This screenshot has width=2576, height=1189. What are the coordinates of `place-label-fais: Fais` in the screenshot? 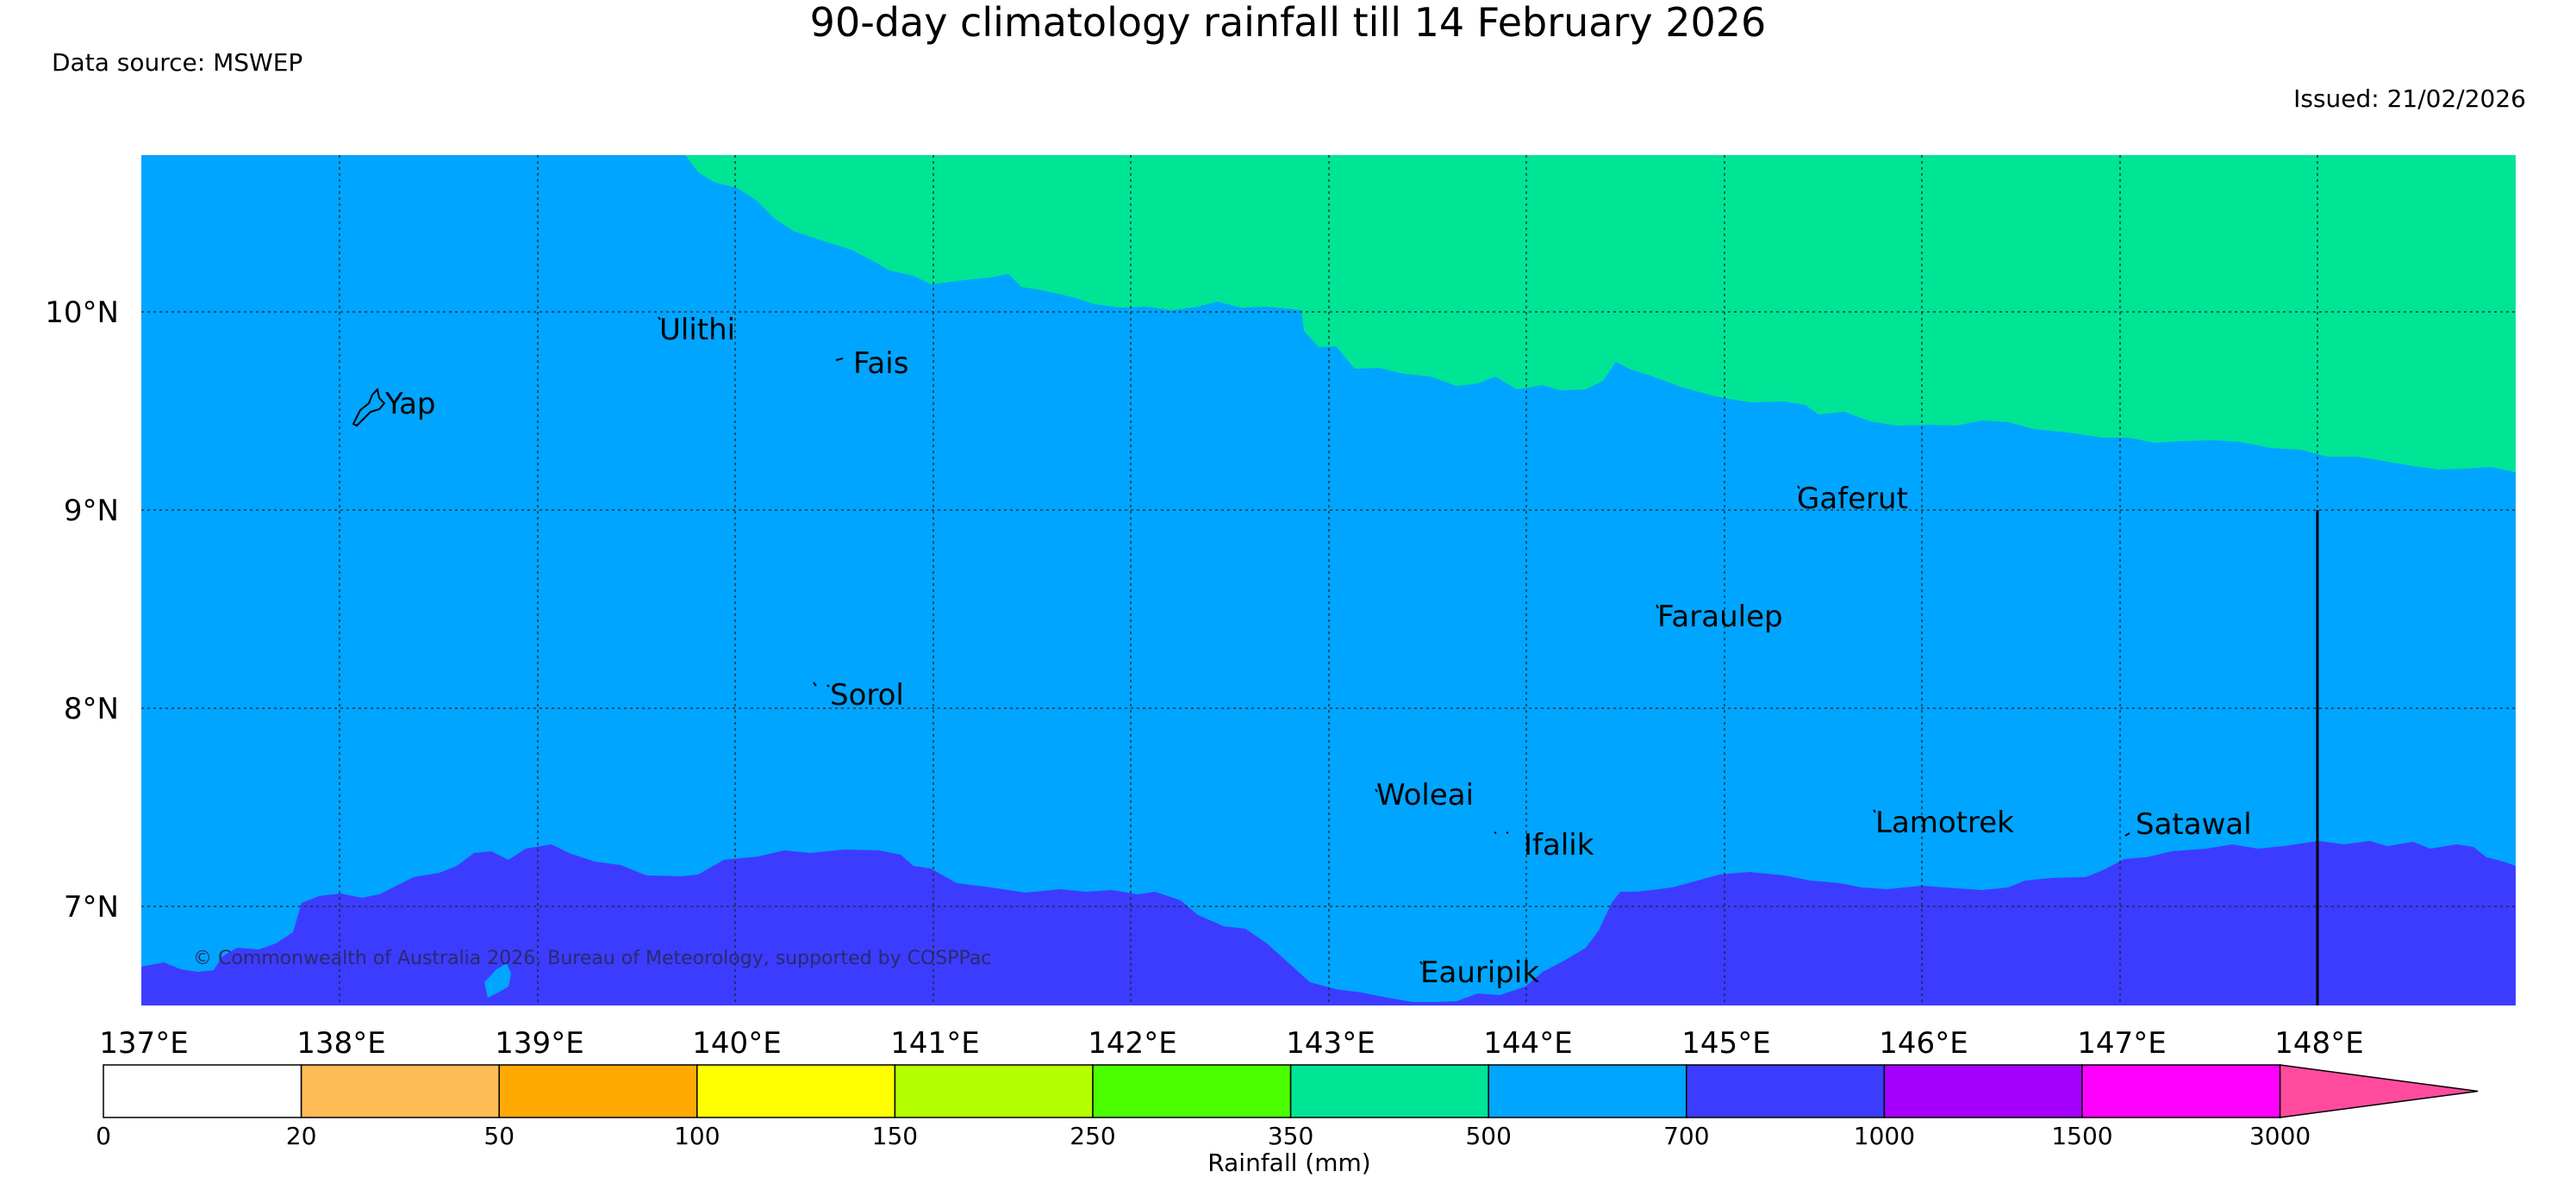 It's located at (880, 364).